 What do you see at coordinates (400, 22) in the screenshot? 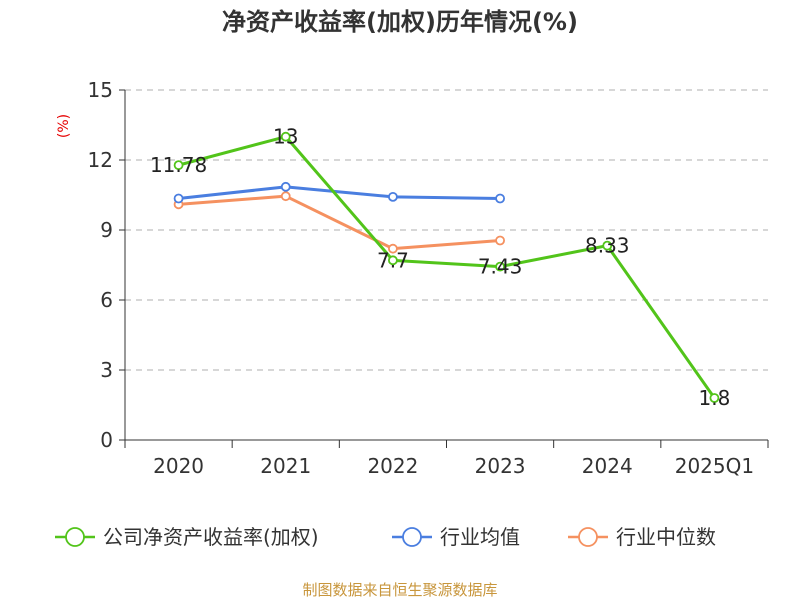
I see `chart-title: 净资产收益率(加权)历年情况(%)` at bounding box center [400, 22].